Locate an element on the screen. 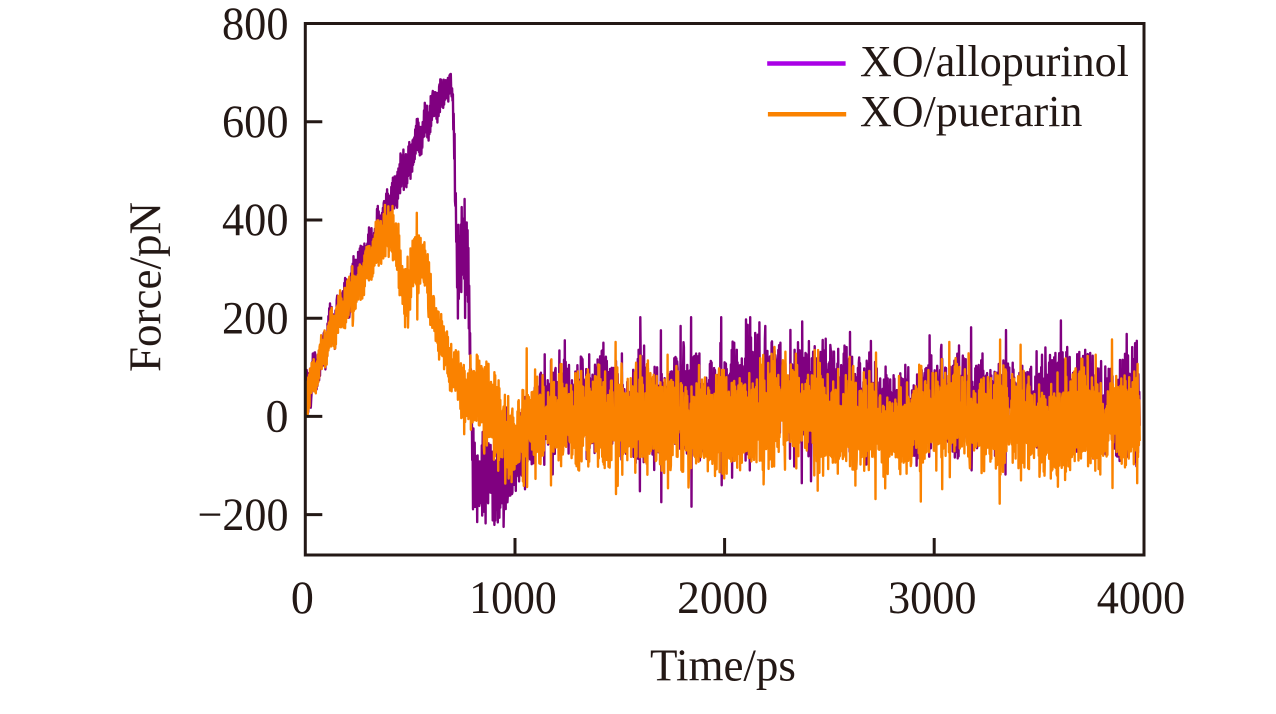 This screenshot has height=714, width=1276. svg-text: 3000 is located at coordinates (932, 598).